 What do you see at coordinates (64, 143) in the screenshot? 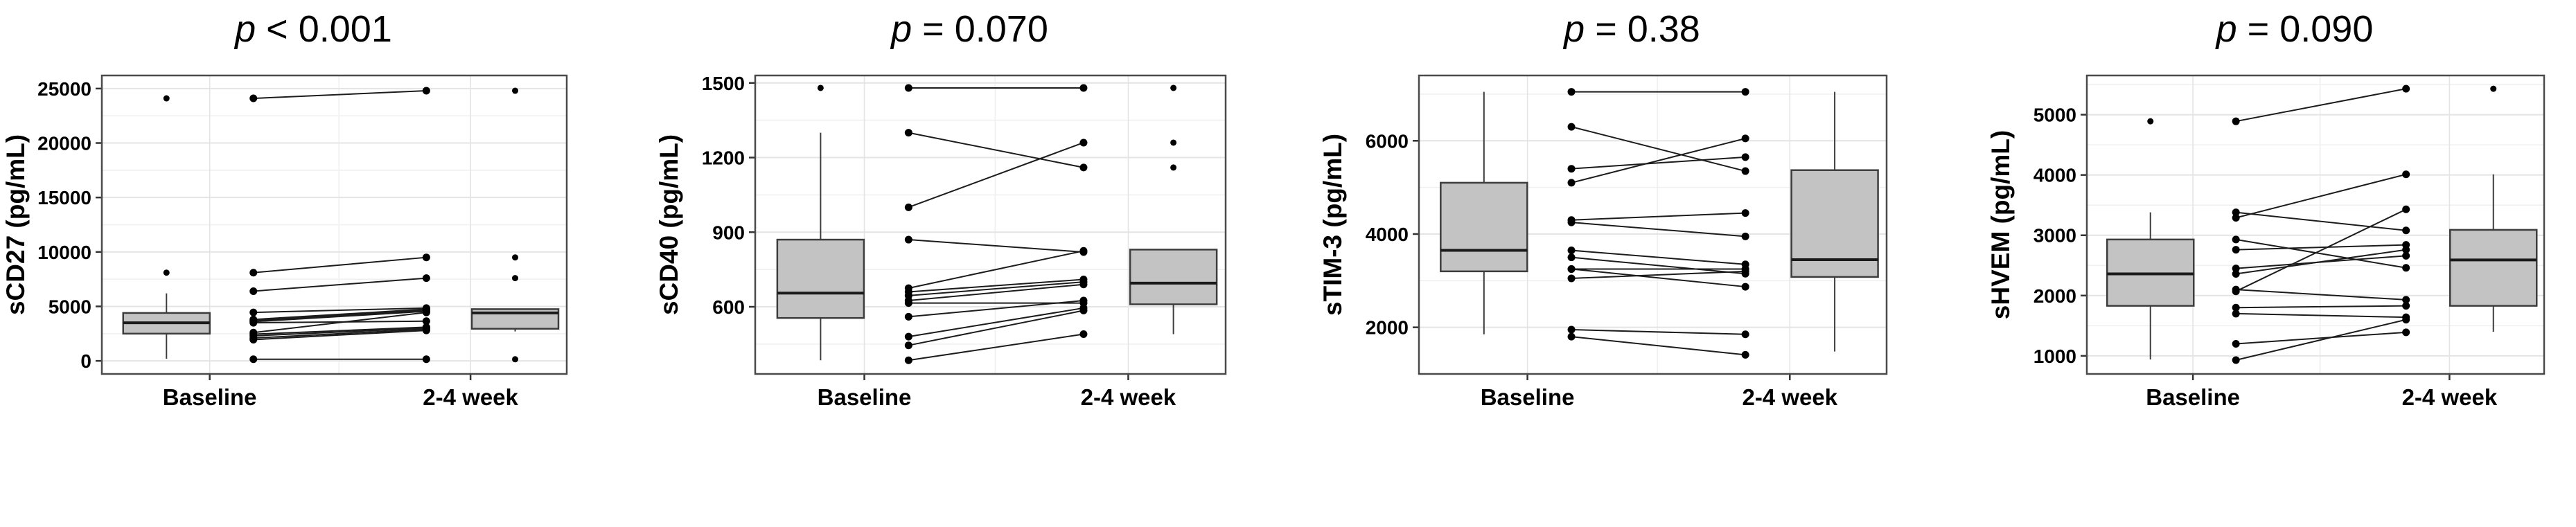
I see `y-tick-label: 20000` at bounding box center [64, 143].